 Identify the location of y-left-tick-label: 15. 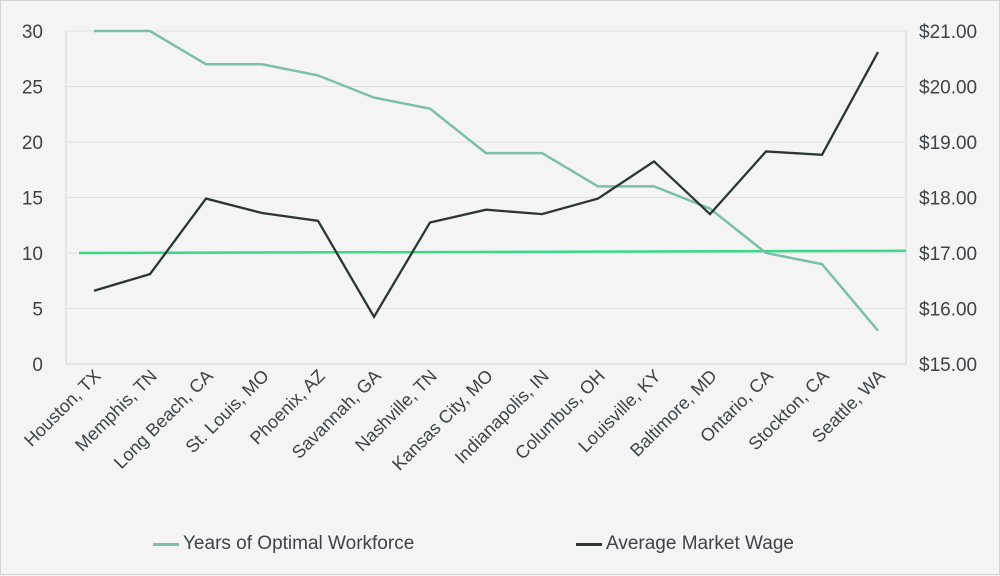
(32, 199).